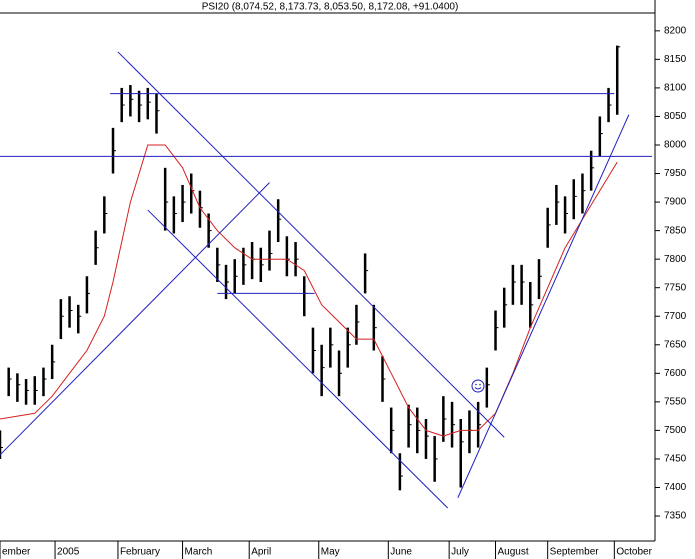 The width and height of the screenshot is (695, 559). What do you see at coordinates (675, 30) in the screenshot?
I see `y-tick-label: 8200` at bounding box center [675, 30].